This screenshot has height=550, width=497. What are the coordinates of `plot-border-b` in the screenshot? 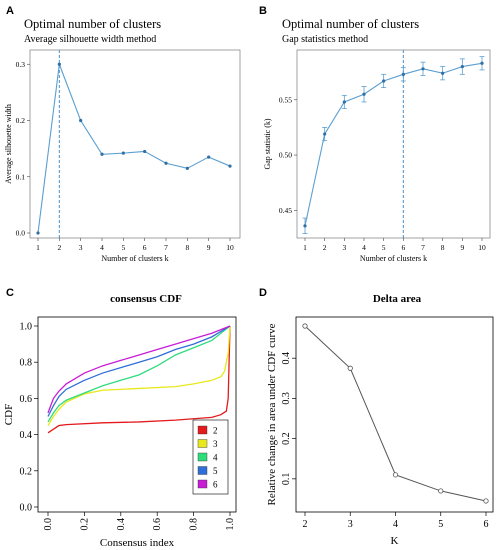 It's located at (393, 144).